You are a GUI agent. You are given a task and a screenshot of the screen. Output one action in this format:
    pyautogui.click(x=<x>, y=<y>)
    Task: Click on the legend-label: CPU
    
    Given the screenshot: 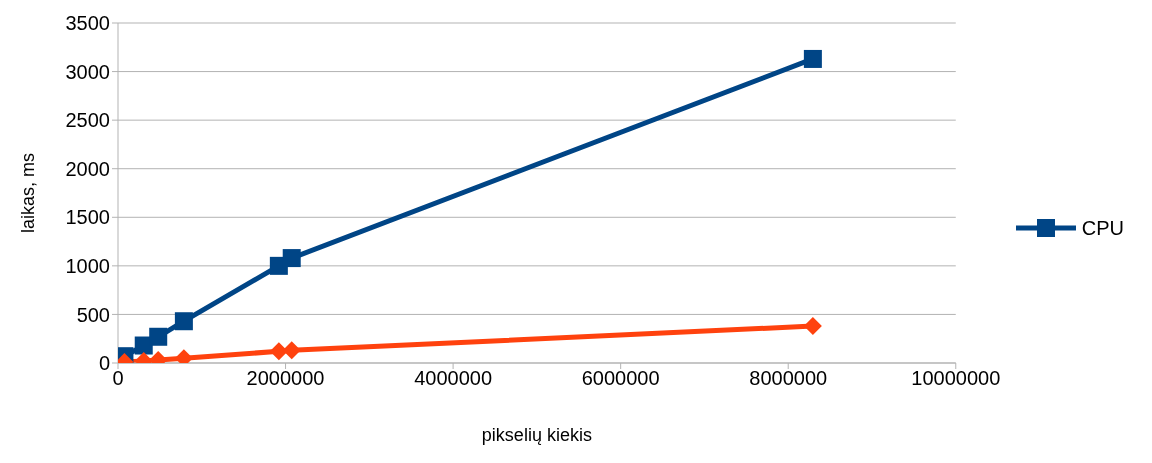 What is the action you would take?
    pyautogui.click(x=1102, y=228)
    